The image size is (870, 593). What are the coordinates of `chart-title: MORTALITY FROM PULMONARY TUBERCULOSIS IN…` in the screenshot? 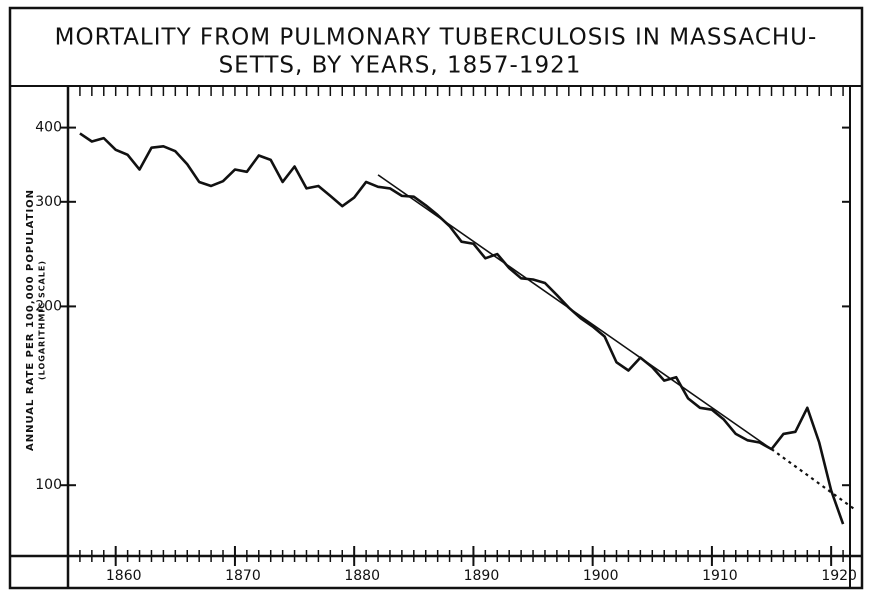 It's located at (436, 38).